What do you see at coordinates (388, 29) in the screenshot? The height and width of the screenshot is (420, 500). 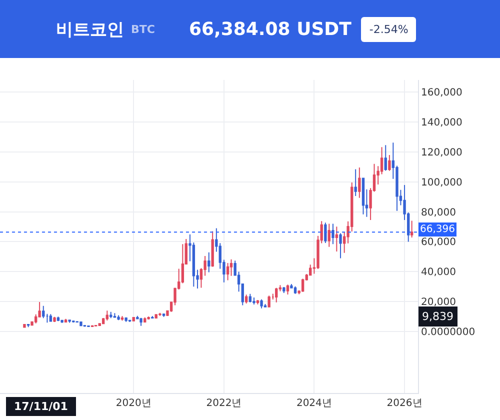 I see `text: -2.54%` at bounding box center [388, 29].